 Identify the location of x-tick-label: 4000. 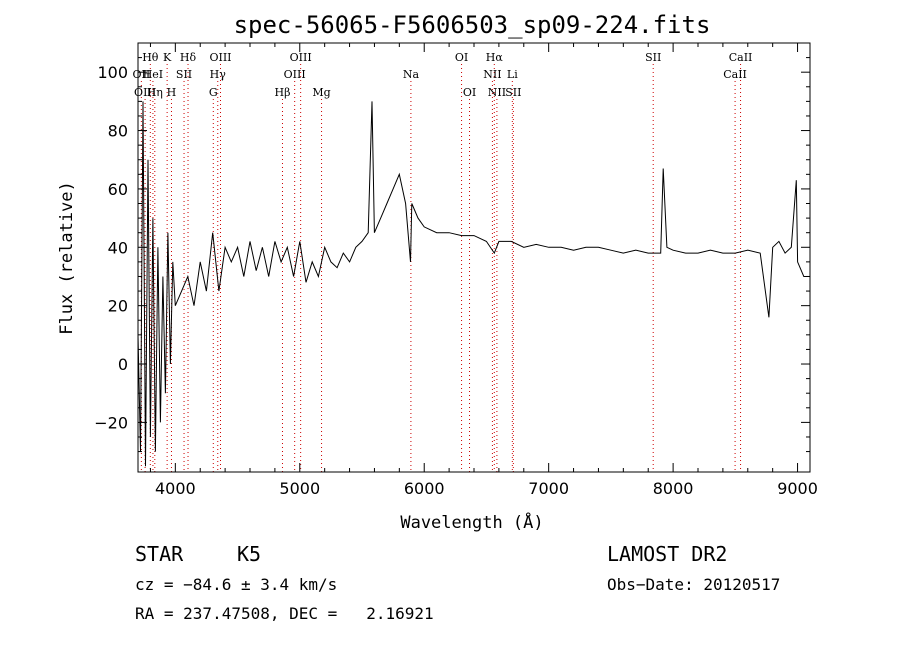
(175, 488).